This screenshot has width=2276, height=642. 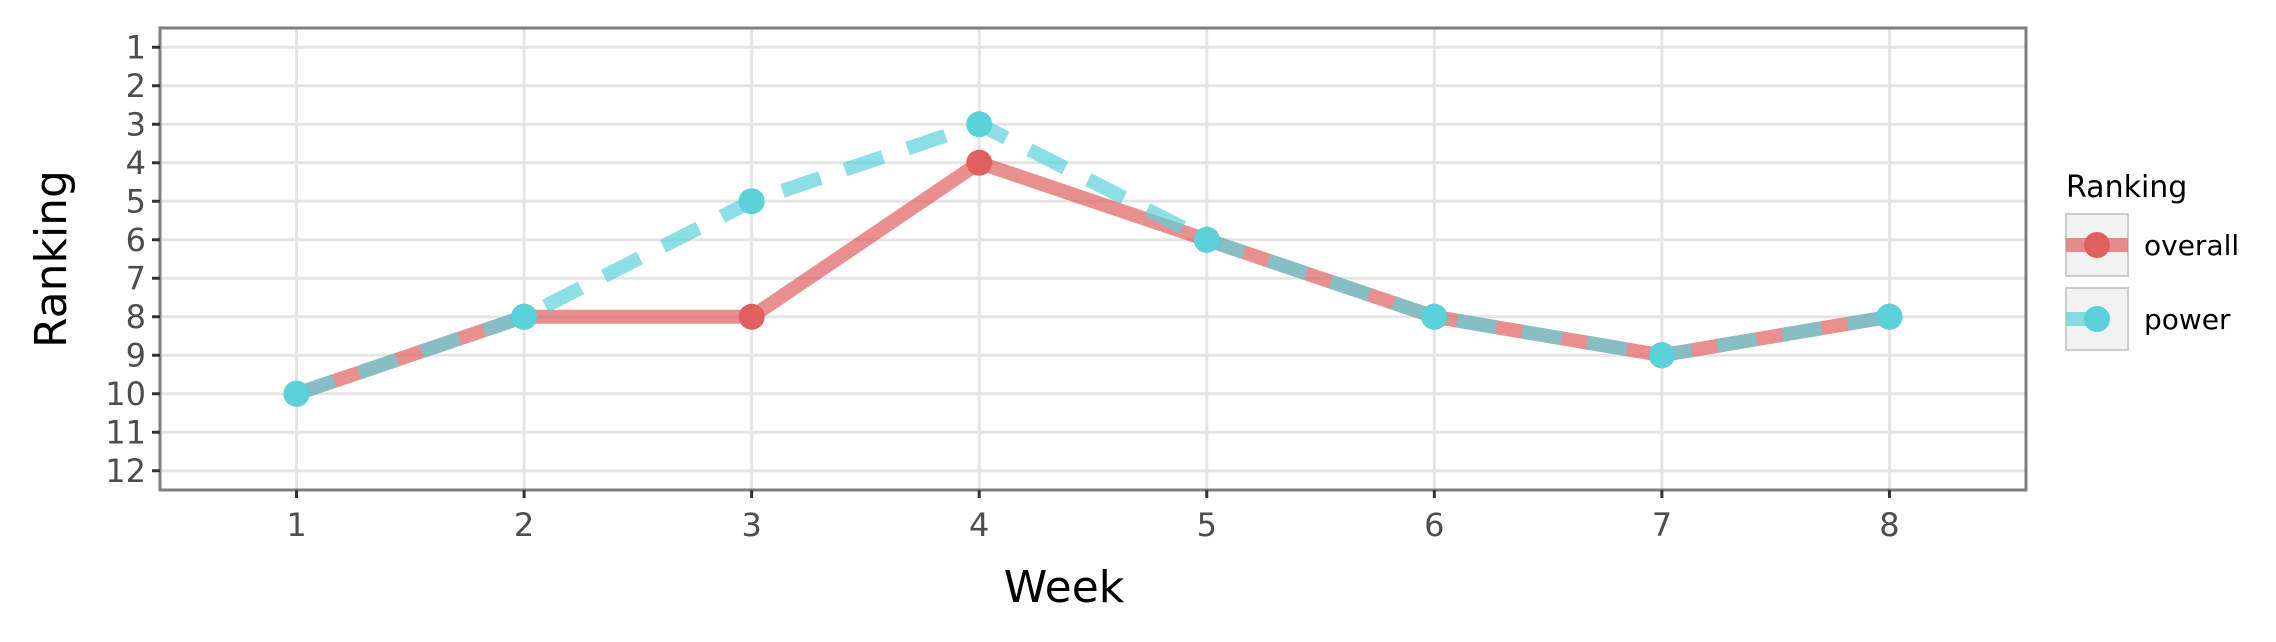 I want to click on y-tick-label: 9, so click(x=136, y=355).